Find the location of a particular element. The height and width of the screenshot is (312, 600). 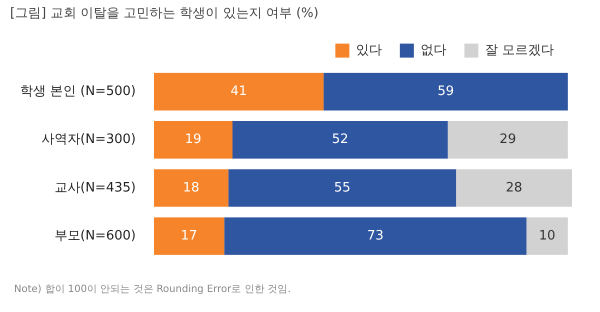

data-label: 17 is located at coordinates (189, 236).